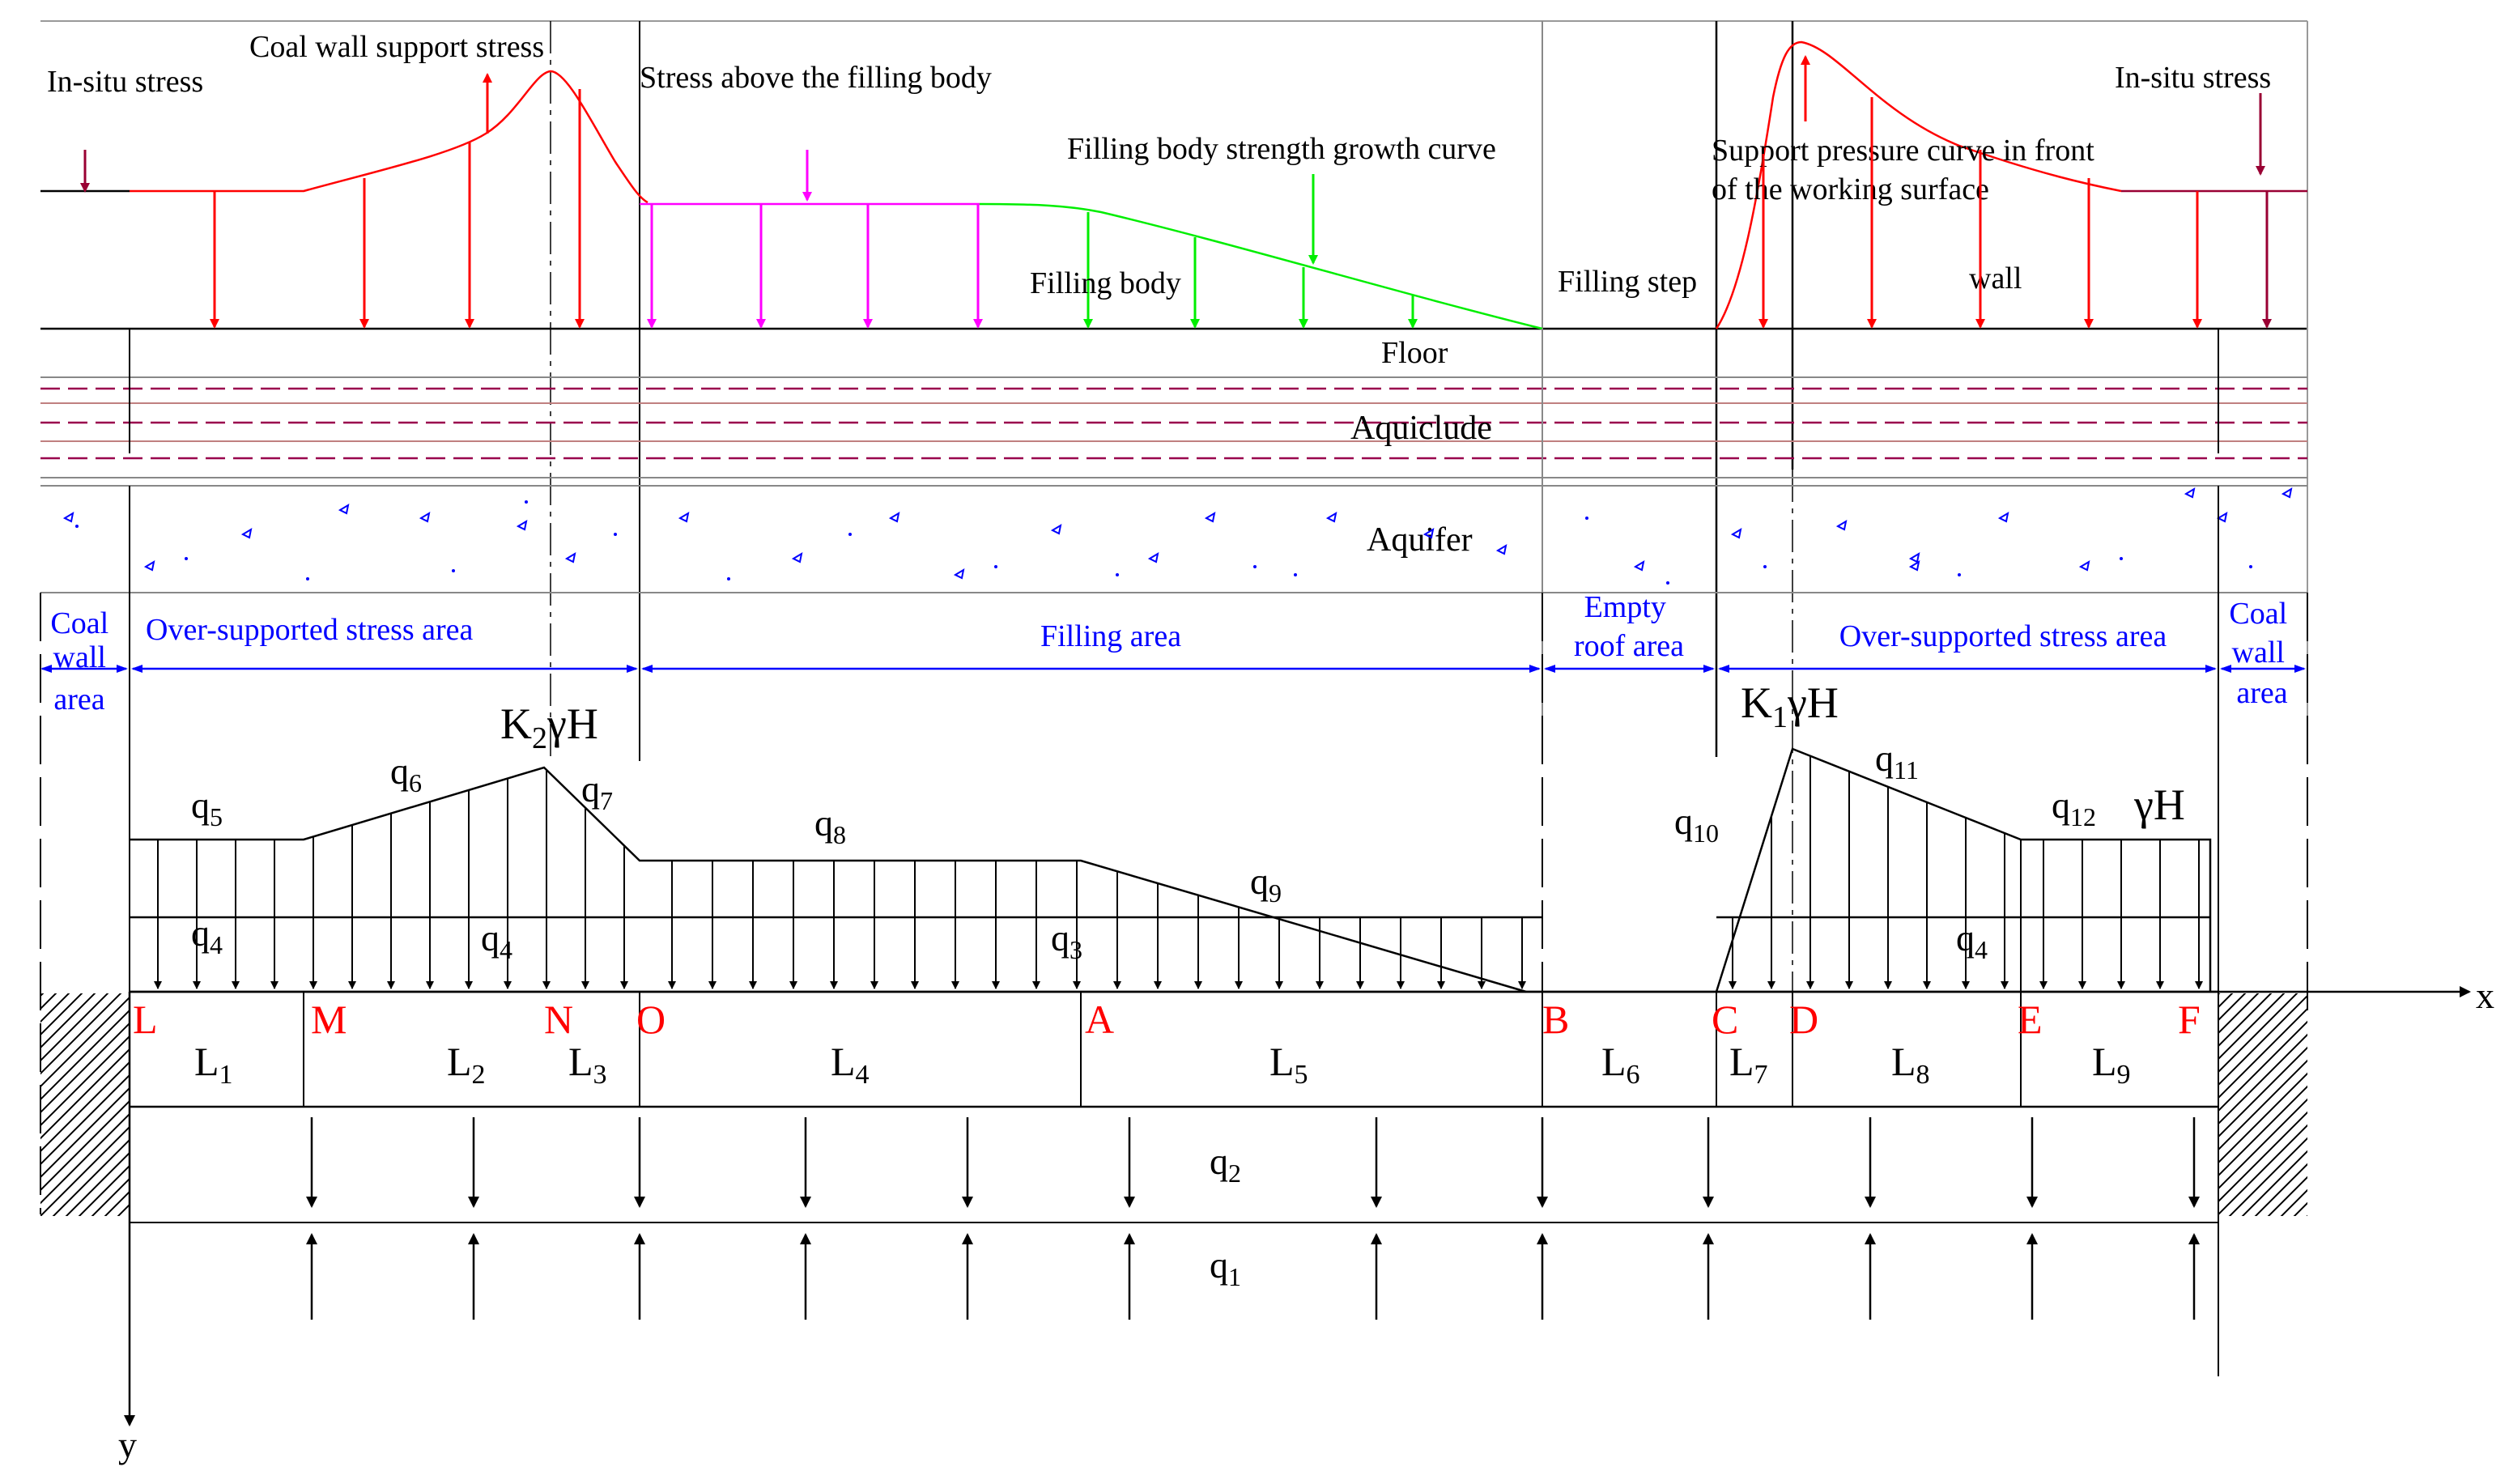  Describe the element at coordinates (2111, 1064) in the screenshot. I see `segment-L9: L9` at that location.